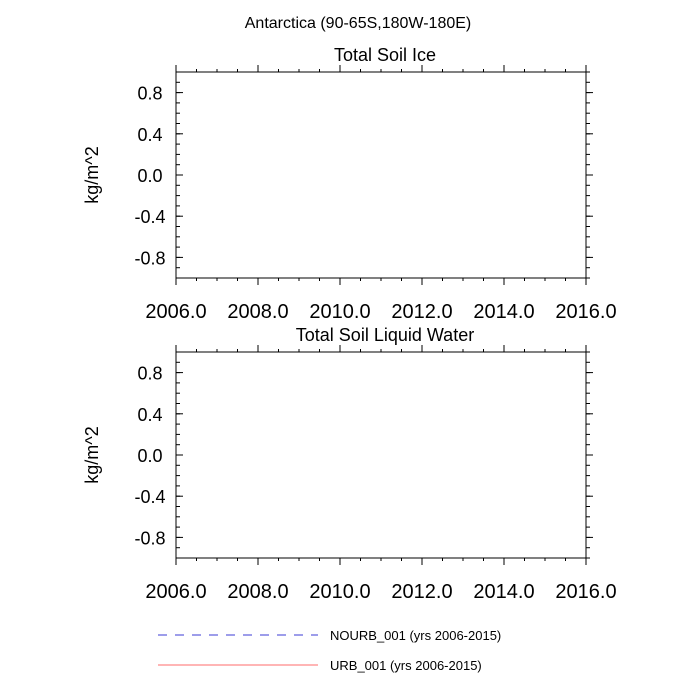  I want to click on figure-suptitle: Antarctica (90-65S,180W-180E), so click(358, 23).